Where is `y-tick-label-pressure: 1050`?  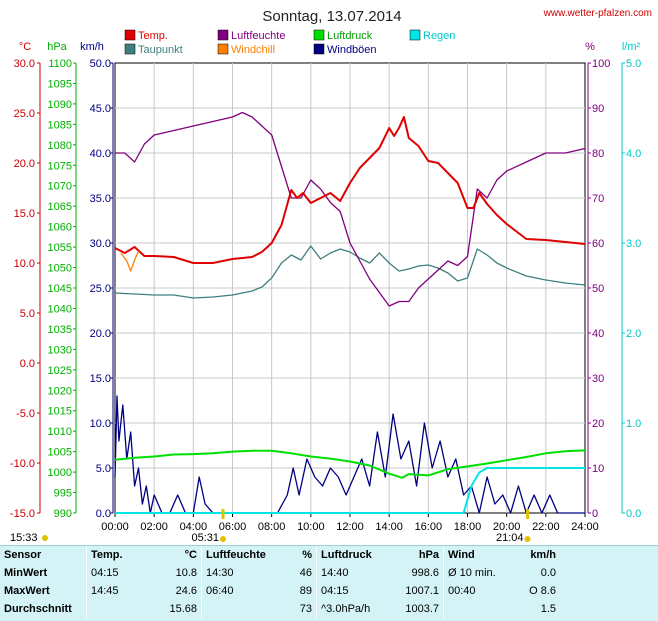 y-tick-label-pressure: 1050 is located at coordinates (60, 269).